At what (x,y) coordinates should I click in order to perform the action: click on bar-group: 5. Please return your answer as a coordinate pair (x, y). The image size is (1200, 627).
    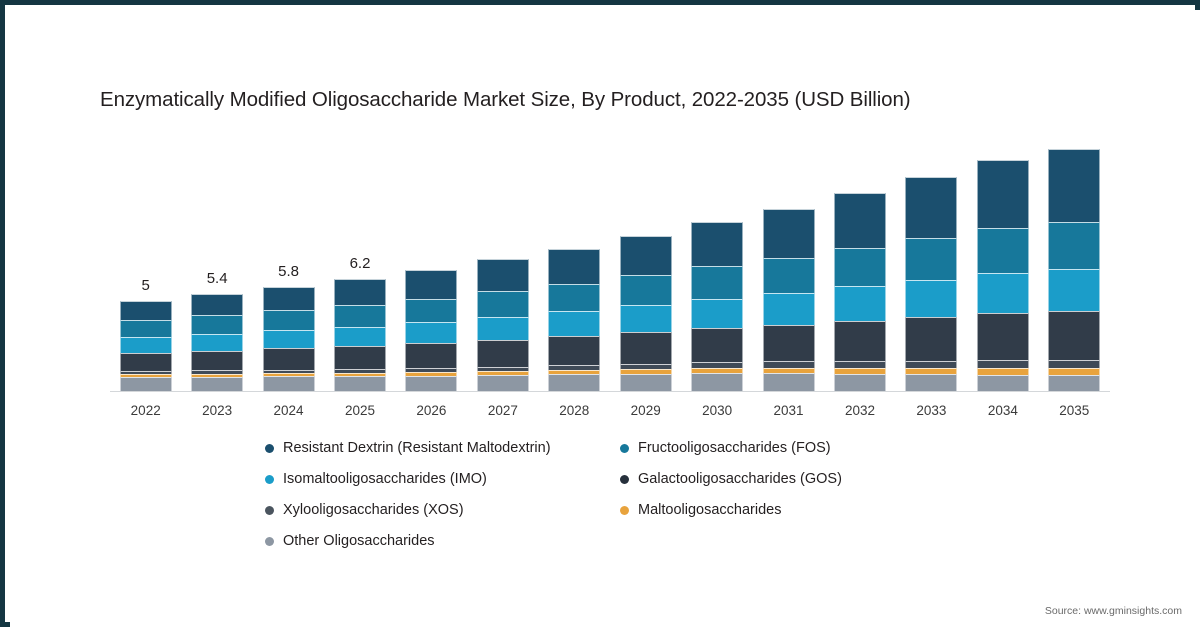
    Looking at the image, I should click on (145, 334).